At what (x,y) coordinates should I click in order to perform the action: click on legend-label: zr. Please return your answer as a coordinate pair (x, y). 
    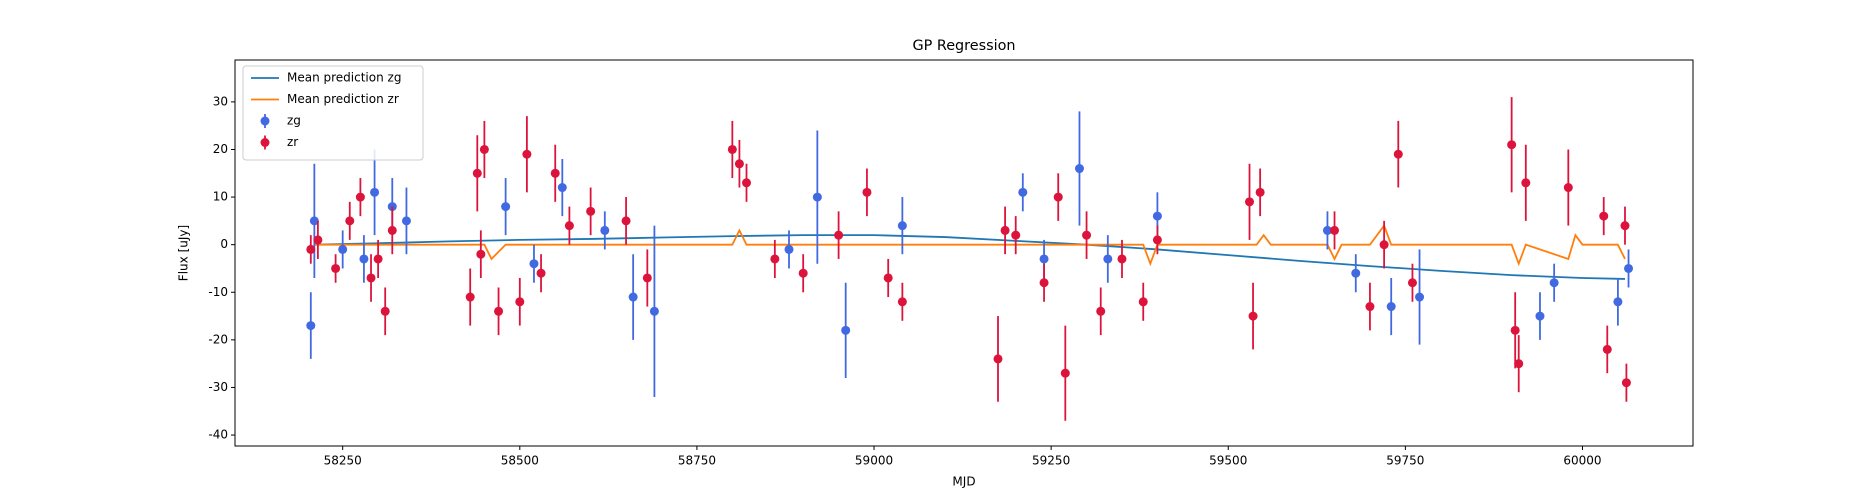
    Looking at the image, I should click on (292, 142).